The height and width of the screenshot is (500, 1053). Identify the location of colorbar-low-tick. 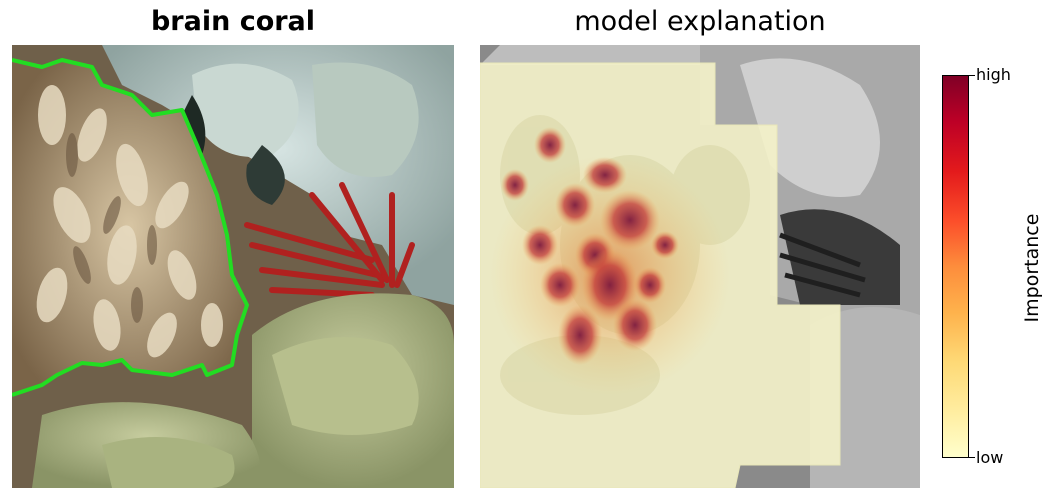
(972, 457).